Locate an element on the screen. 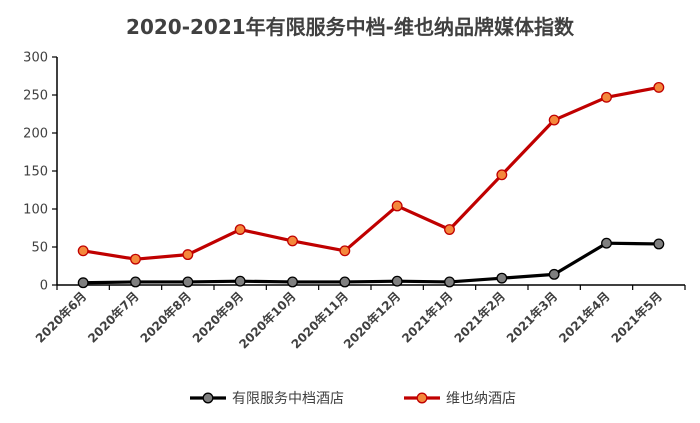 This screenshot has width=700, height=423. y-tick-label: 200 is located at coordinates (35, 134).